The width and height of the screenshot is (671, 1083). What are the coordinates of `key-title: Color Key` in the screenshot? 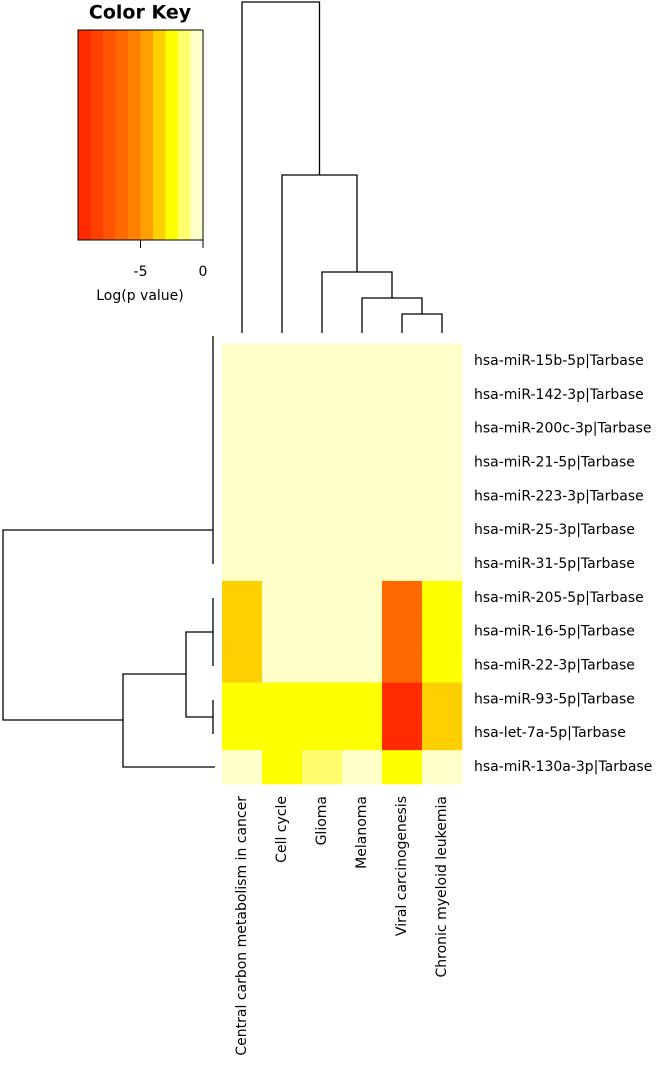 It's located at (140, 13).